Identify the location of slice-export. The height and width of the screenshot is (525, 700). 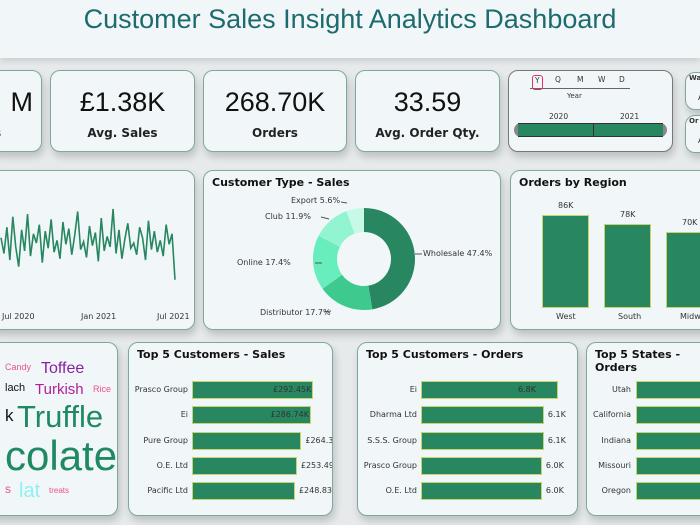
(355, 221).